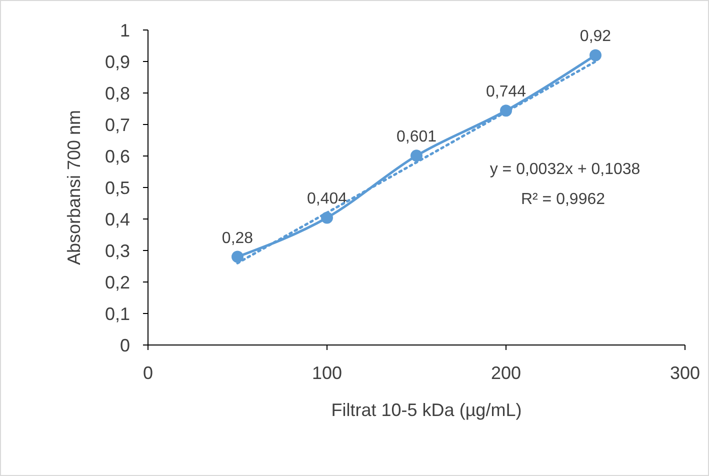  What do you see at coordinates (117, 93) in the screenshot?
I see `y-tick-label: 0,8` at bounding box center [117, 93].